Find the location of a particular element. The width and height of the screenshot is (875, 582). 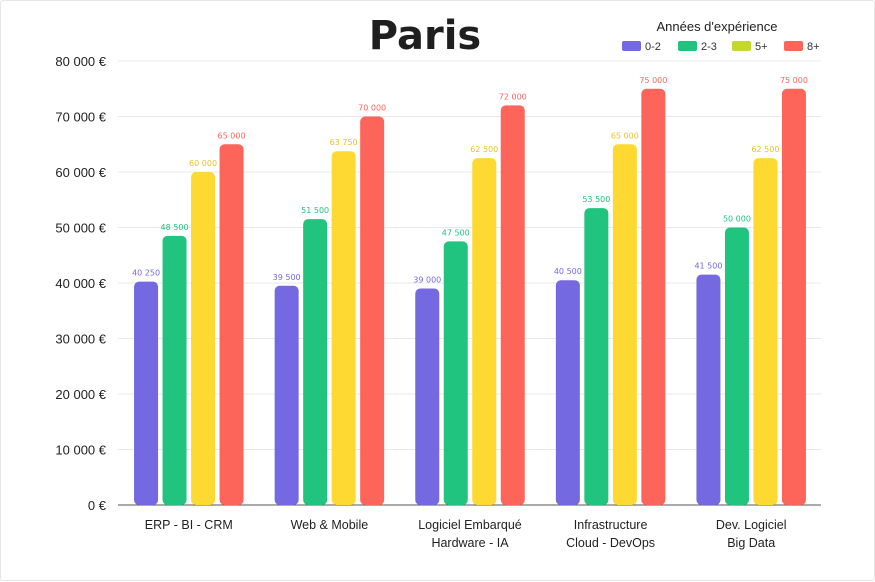

y-tick-label: 0 € is located at coordinates (97, 505).